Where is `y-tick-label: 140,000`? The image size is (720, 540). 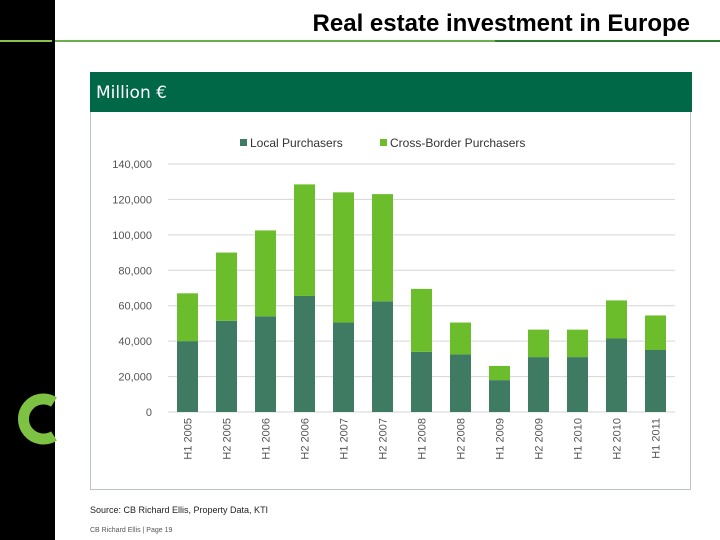 y-tick-label: 140,000 is located at coordinates (132, 165).